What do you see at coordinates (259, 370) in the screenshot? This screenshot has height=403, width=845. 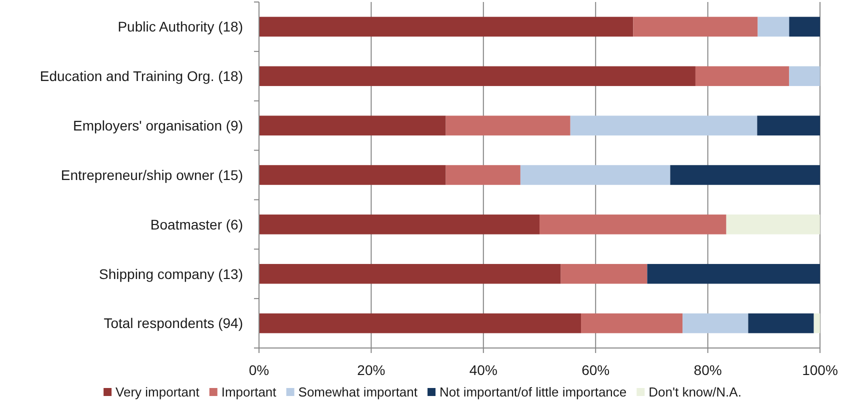 I see `x-tick-label: 0%` at bounding box center [259, 370].